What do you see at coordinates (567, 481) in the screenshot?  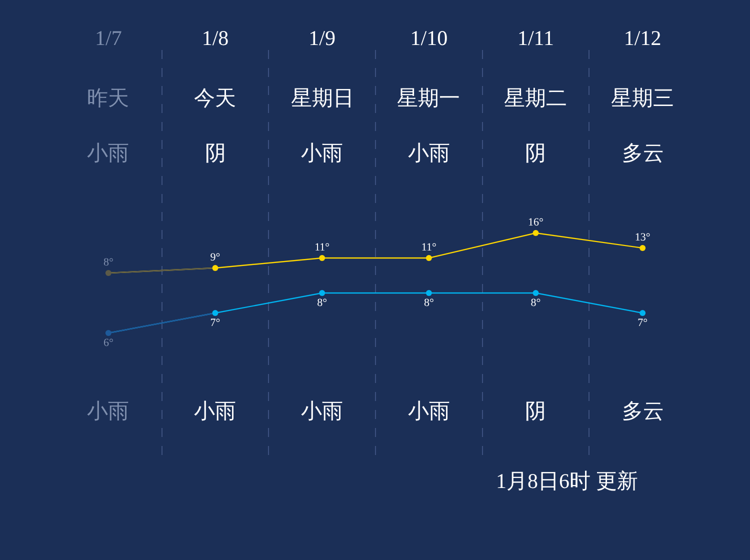 I see `text: 1月8日6时 更新` at bounding box center [567, 481].